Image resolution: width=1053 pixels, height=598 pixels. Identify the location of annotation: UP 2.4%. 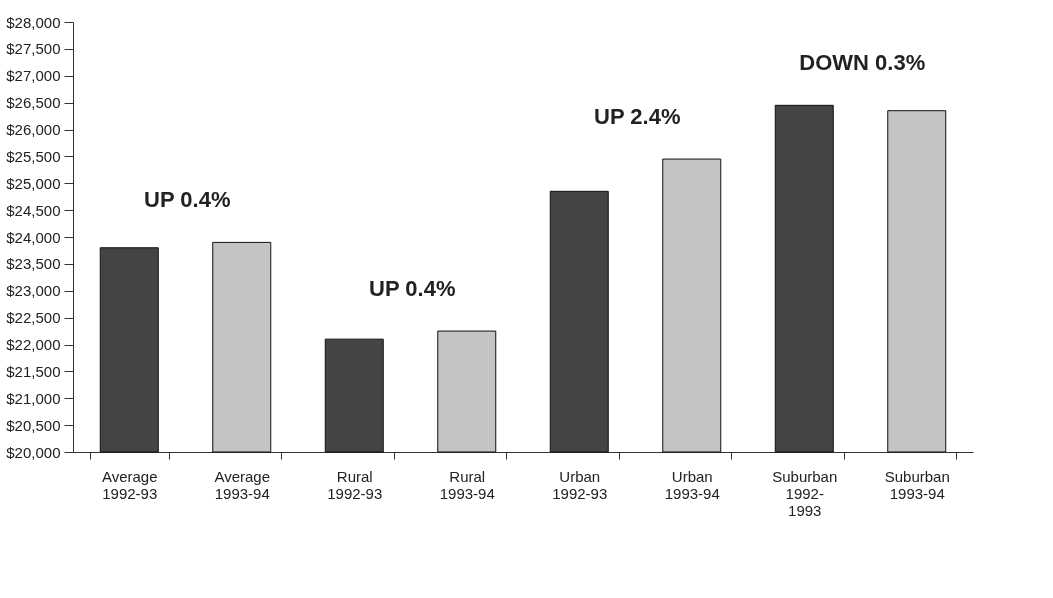
(637, 117).